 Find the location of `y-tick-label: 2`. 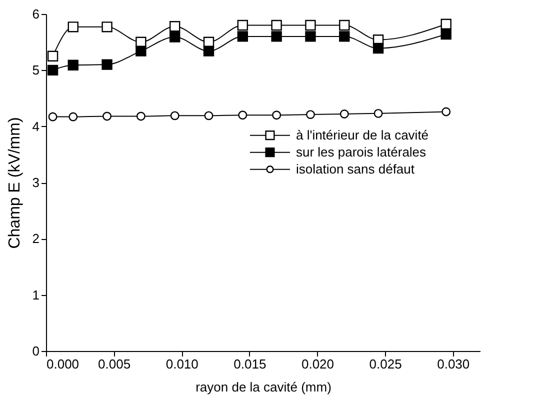

y-tick-label: 2 is located at coordinates (36, 238).